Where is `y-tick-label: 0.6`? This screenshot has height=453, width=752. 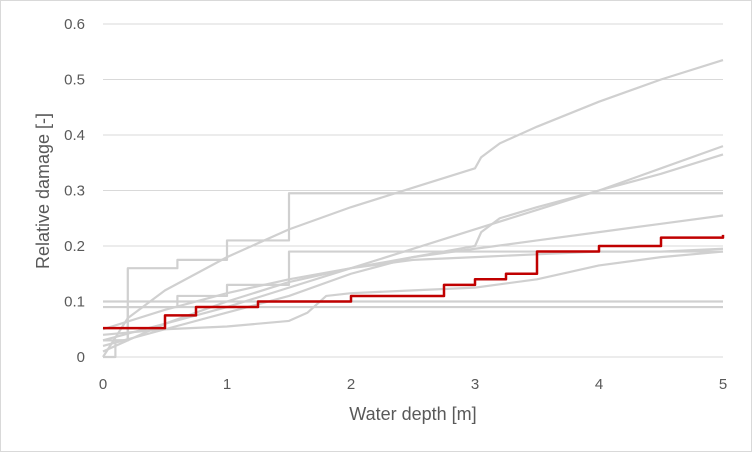 y-tick-label: 0.6 is located at coordinates (74, 24).